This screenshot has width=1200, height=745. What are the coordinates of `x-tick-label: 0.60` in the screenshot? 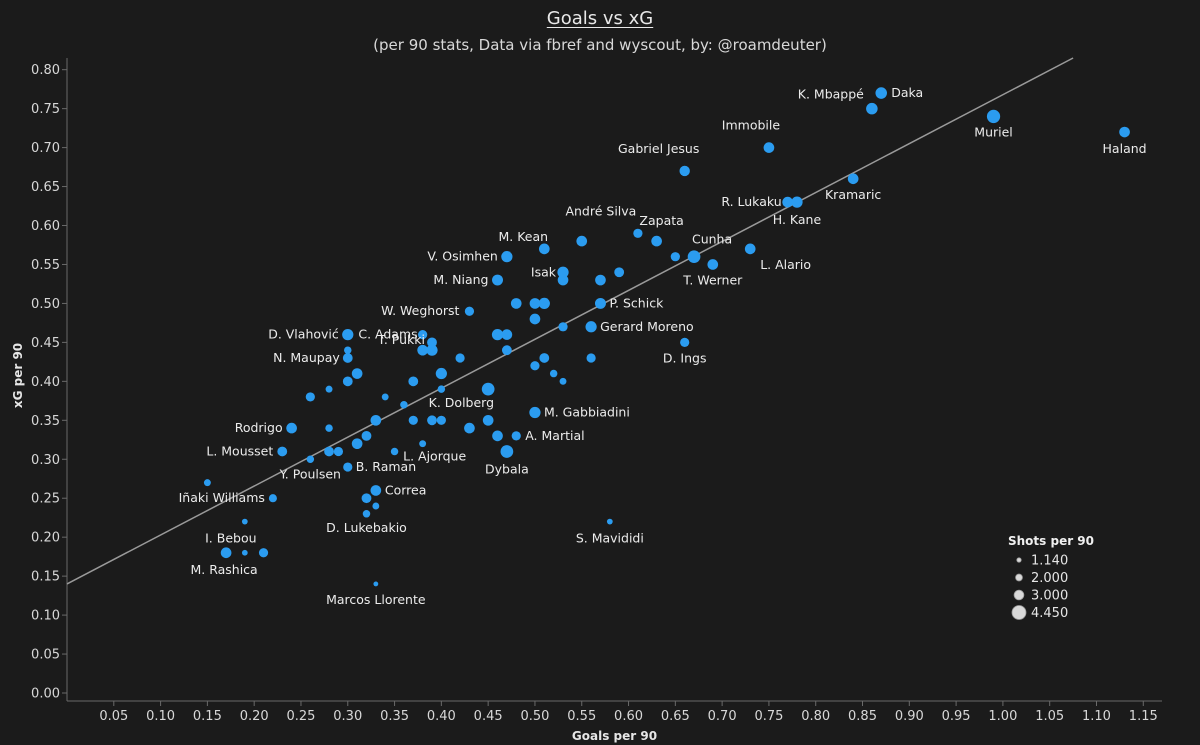 It's located at (628, 716).